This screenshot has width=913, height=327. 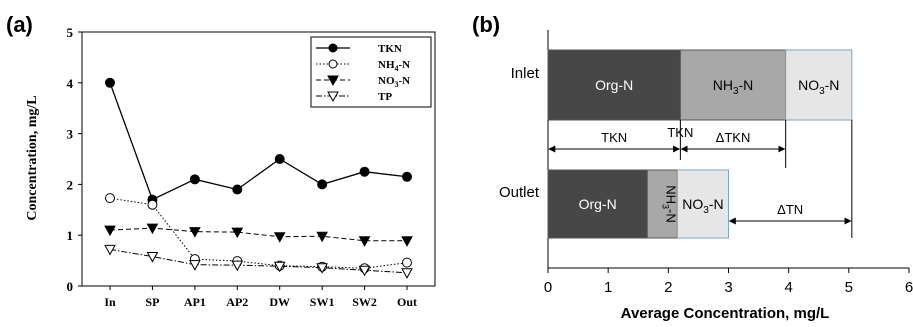 What do you see at coordinates (728, 287) in the screenshot?
I see `x-tick-label: 3` at bounding box center [728, 287].